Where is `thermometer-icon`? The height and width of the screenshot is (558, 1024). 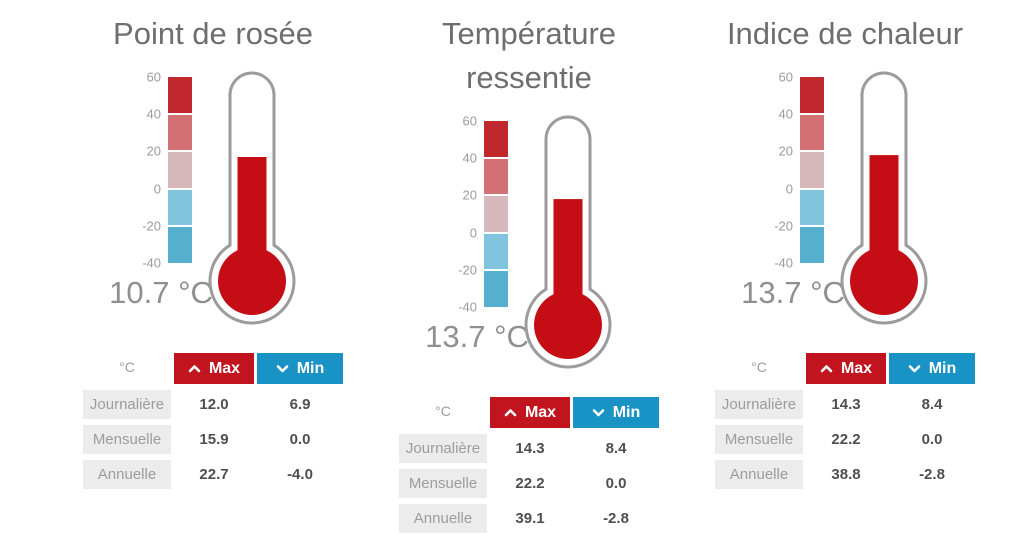
thermometer-icon is located at coordinates (568, 242).